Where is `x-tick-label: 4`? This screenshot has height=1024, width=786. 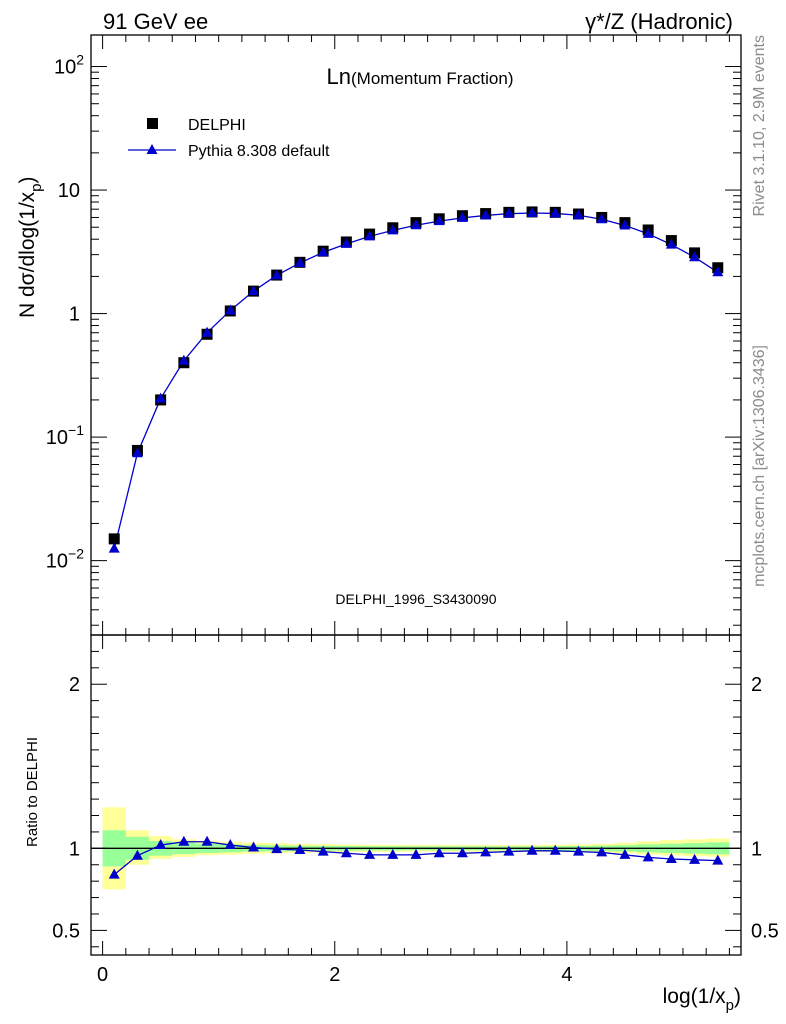
x-tick-label: 4 is located at coordinates (566, 975).